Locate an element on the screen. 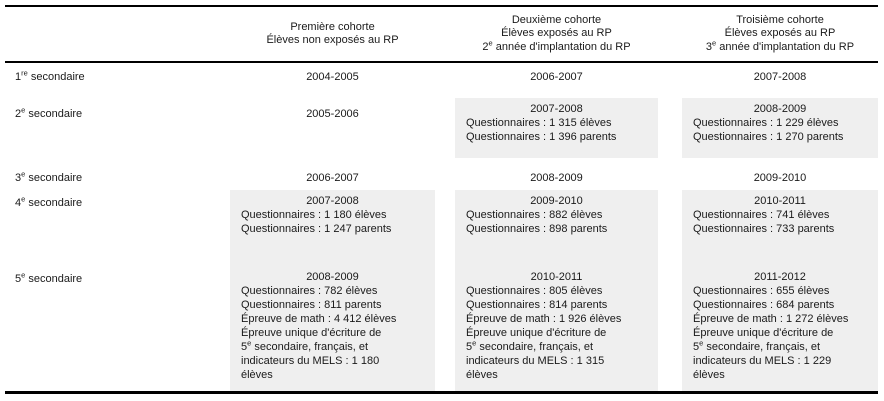 The height and width of the screenshot is (401, 884). text-segment: Élèves exposés au RP is located at coordinates (556, 33).